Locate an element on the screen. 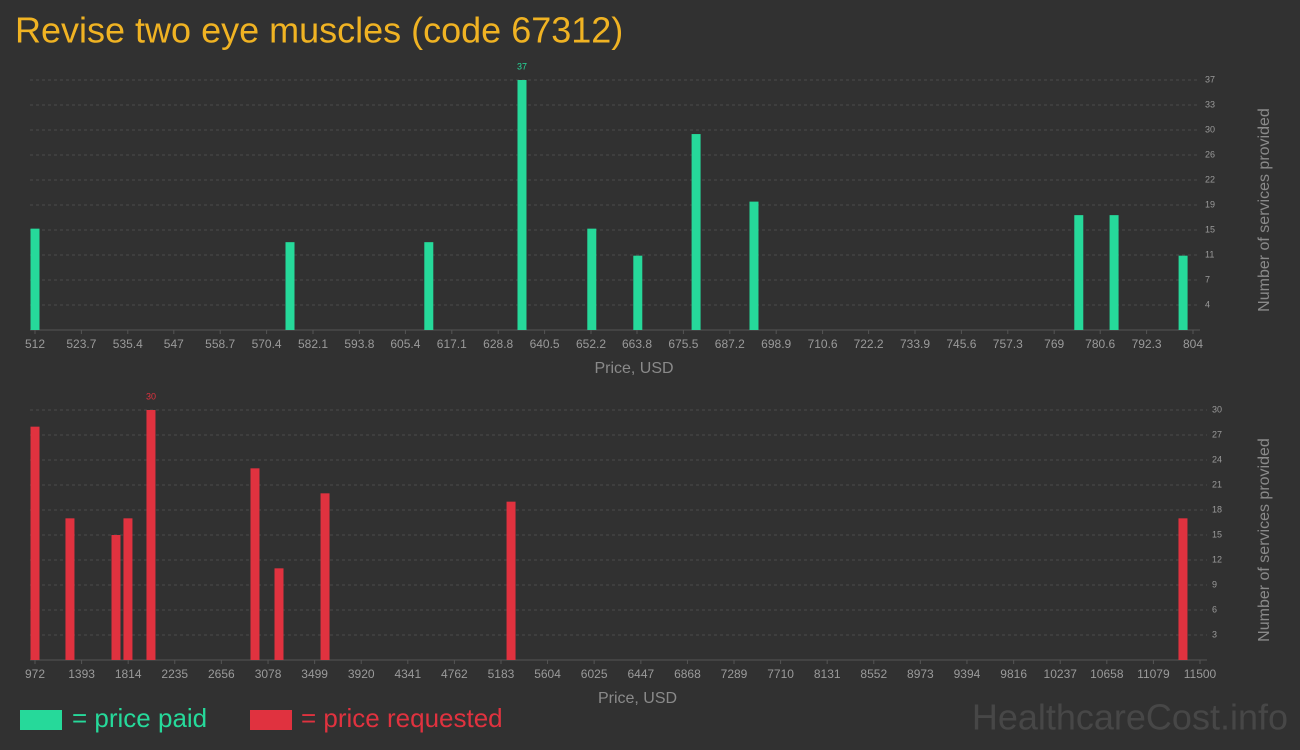 This screenshot has height=750, width=1300. x-tick-label: 792.3 is located at coordinates (1147, 344).